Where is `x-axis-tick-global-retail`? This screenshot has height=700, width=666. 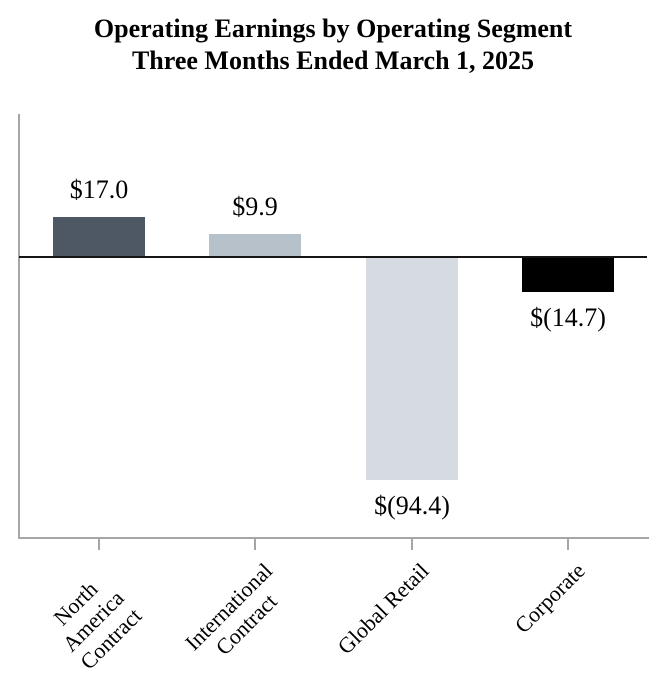
x-axis-tick-global-retail is located at coordinates (412, 544).